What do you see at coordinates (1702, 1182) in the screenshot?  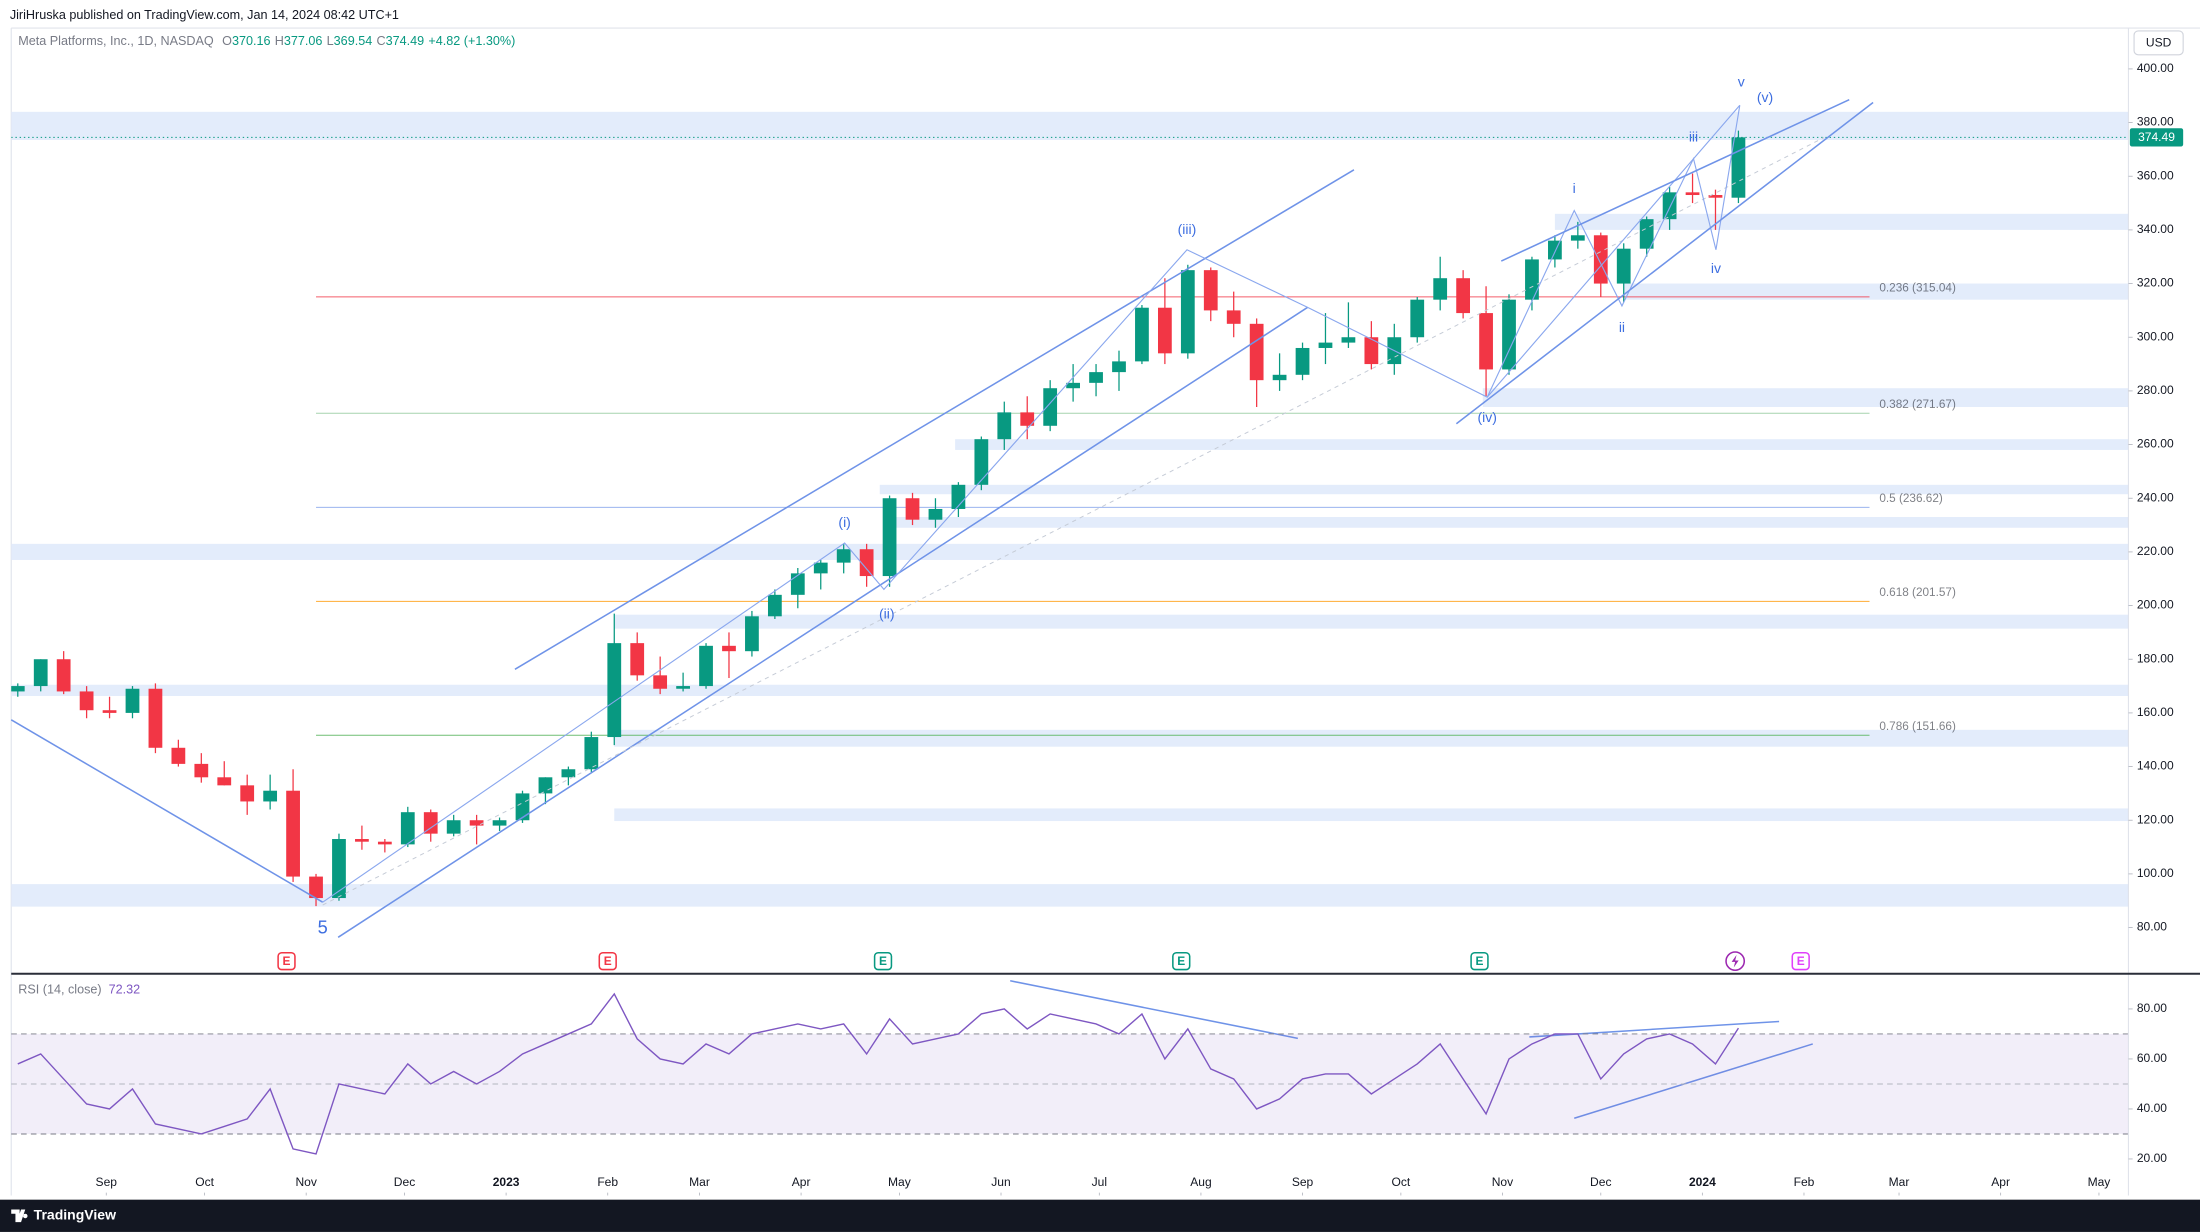 I see `x-tick-label: 2024` at bounding box center [1702, 1182].